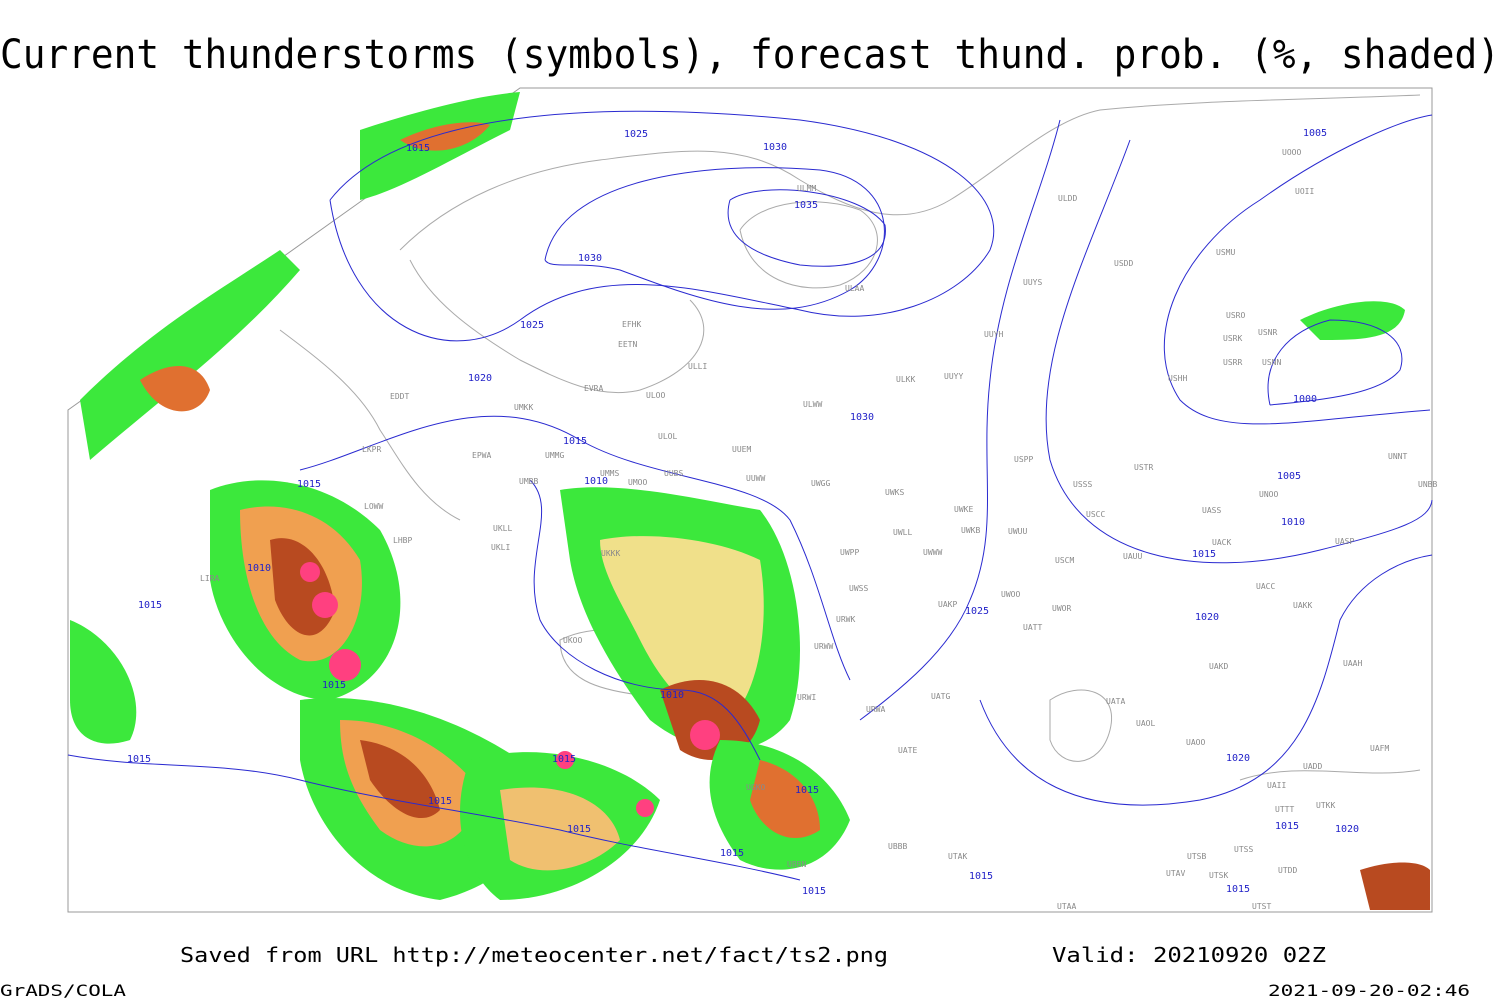 Image resolution: width=1500 pixels, height=1000 pixels. What do you see at coordinates (932, 552) in the screenshot?
I see `station-label: UWWW` at bounding box center [932, 552].